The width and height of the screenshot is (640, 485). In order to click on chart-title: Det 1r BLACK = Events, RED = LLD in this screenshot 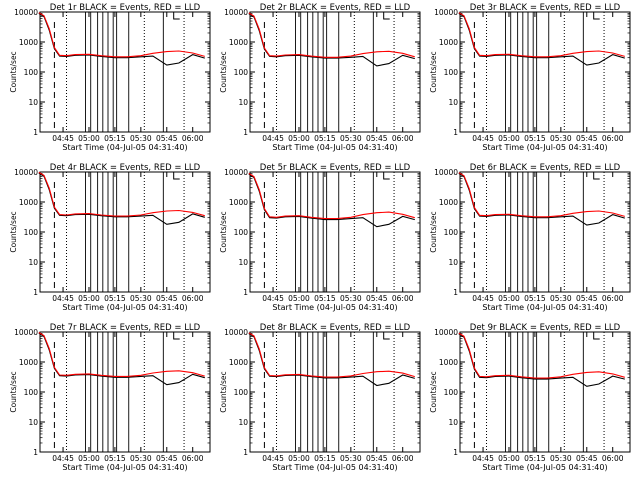, I will do `click(125, 8)`.